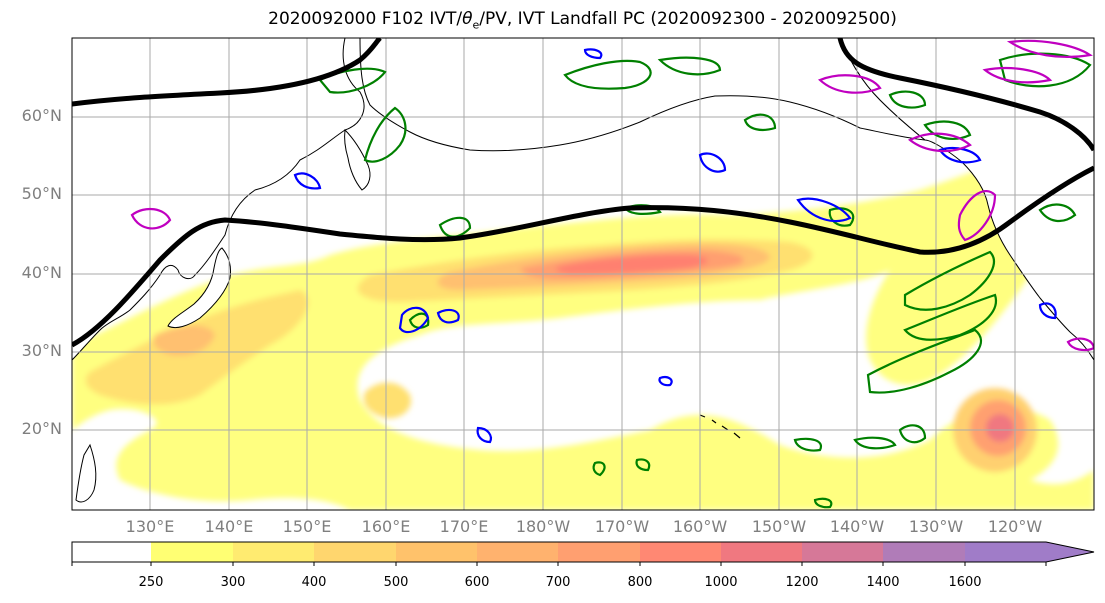 The image size is (1105, 603). I want to click on lon-label-140w: 140°W, so click(857, 526).